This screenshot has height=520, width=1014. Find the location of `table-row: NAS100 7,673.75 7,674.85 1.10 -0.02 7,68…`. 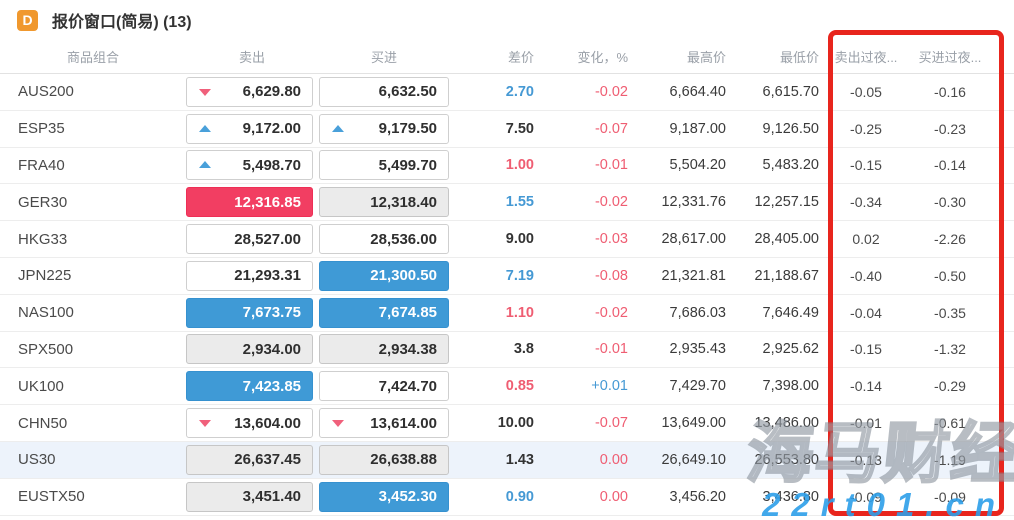

table-row: NAS100 7,673.75 7,674.85 1.10 -0.02 7,68… is located at coordinates (507, 313).